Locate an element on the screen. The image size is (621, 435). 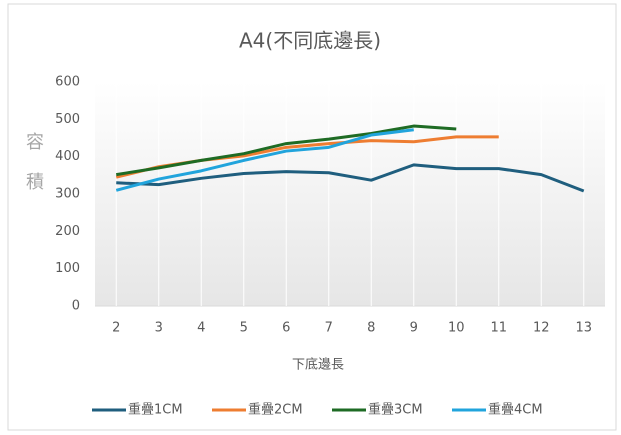
y-tick-label: 0 is located at coordinates (76, 306).